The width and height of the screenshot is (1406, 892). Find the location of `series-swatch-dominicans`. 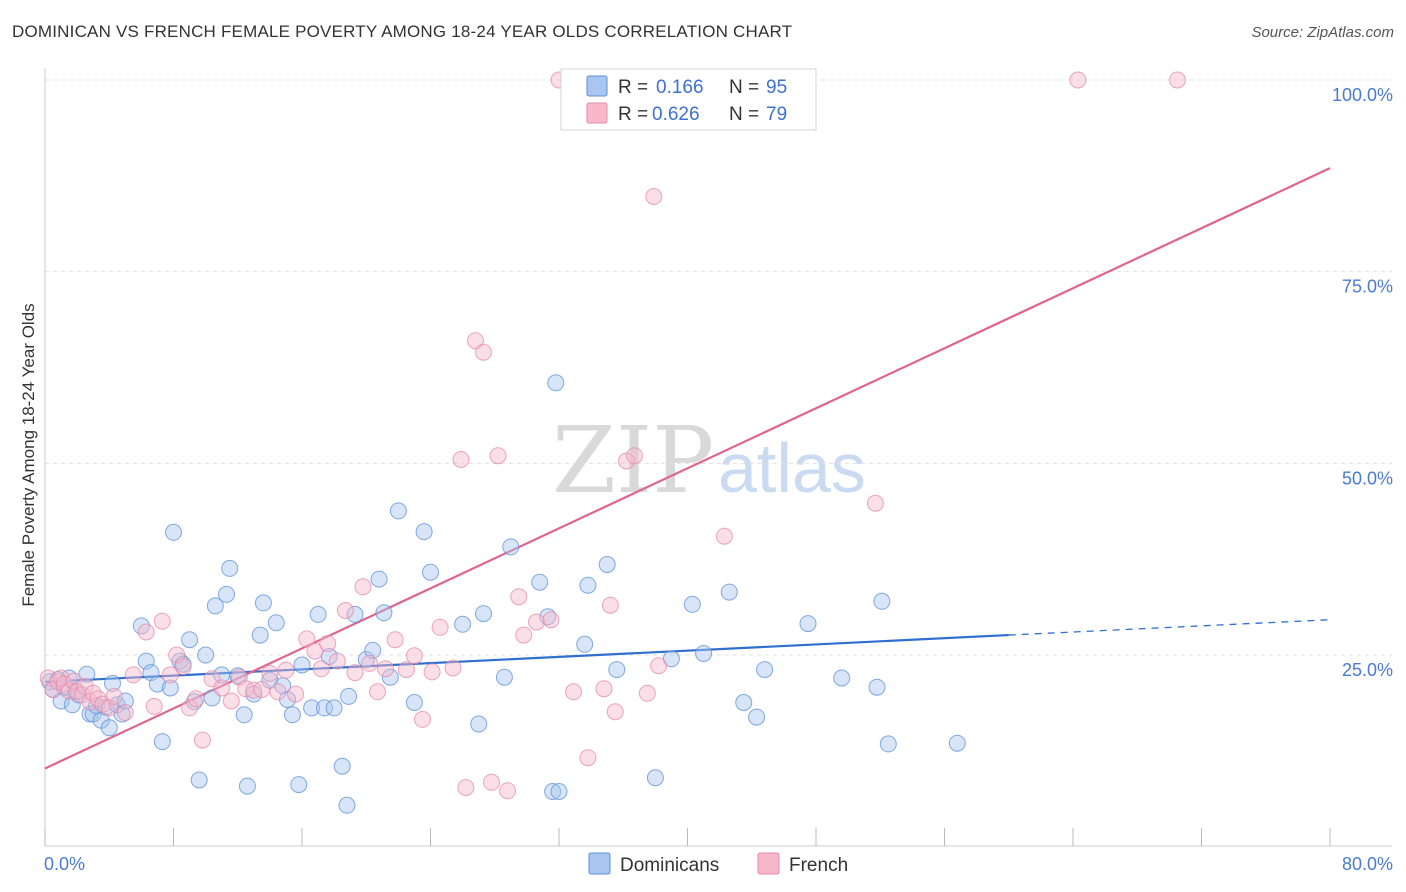

series-swatch-dominicans is located at coordinates (599, 863).